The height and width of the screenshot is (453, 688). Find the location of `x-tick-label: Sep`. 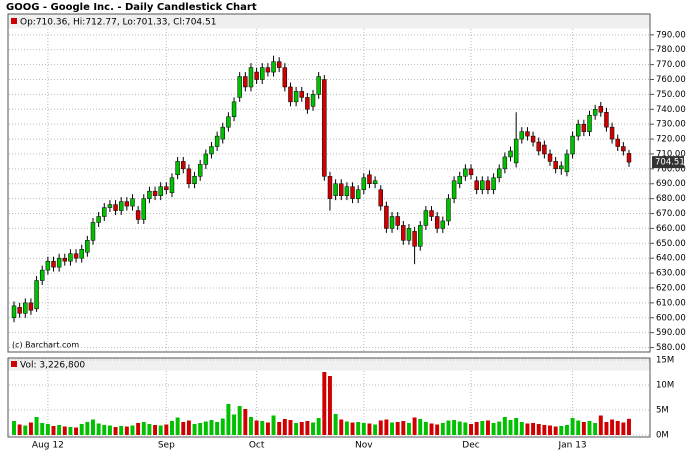

x-tick-label: Sep is located at coordinates (166, 446).